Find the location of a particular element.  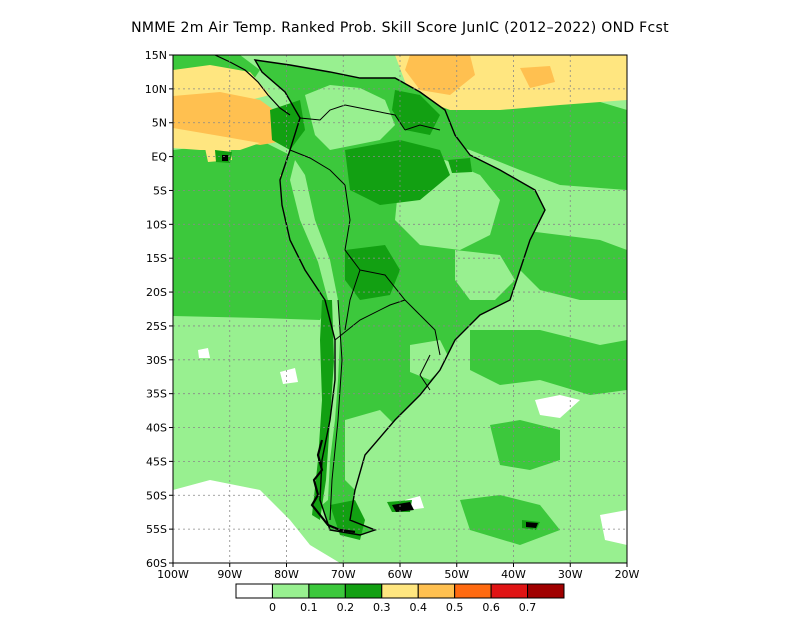

lat-label: 55S is located at coordinates (156, 529).